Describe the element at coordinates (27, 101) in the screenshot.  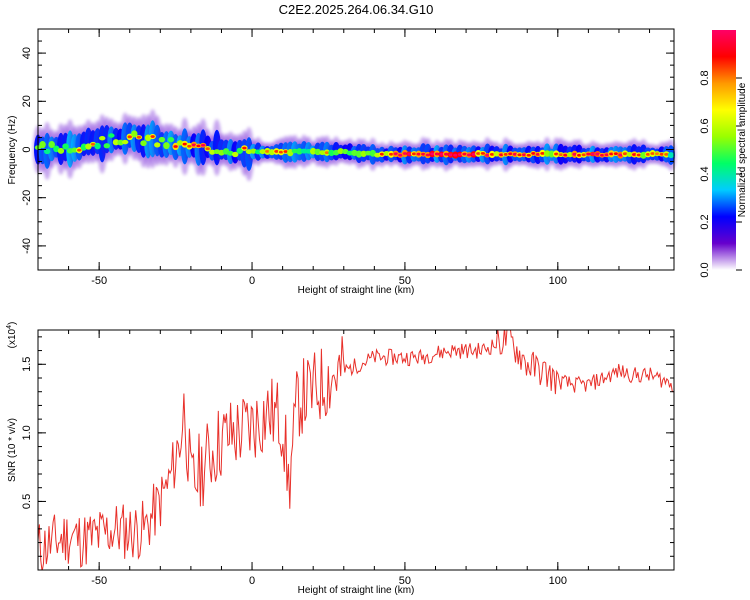
I see `spectrogram-y-tick-label: 20` at that location.